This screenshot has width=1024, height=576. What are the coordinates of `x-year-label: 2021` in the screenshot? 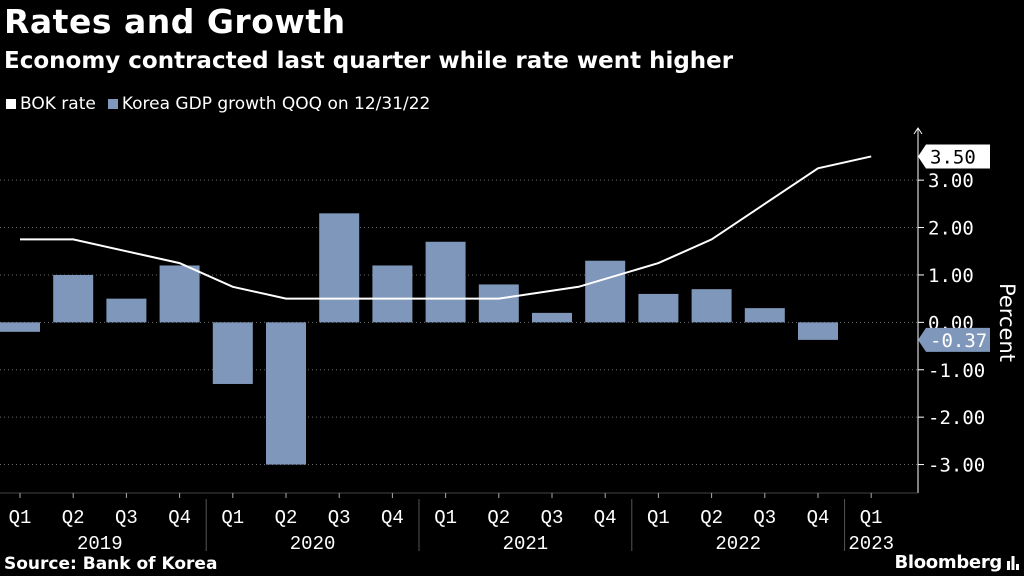 It's located at (526, 544).